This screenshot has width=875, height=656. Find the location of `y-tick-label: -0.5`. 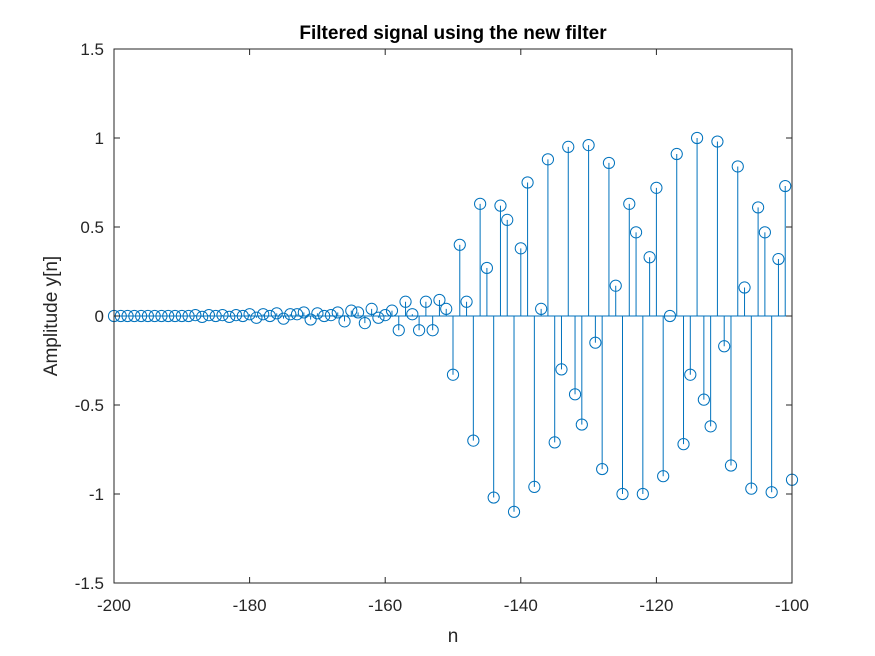

y-tick-label: -0.5 is located at coordinates (89, 405).